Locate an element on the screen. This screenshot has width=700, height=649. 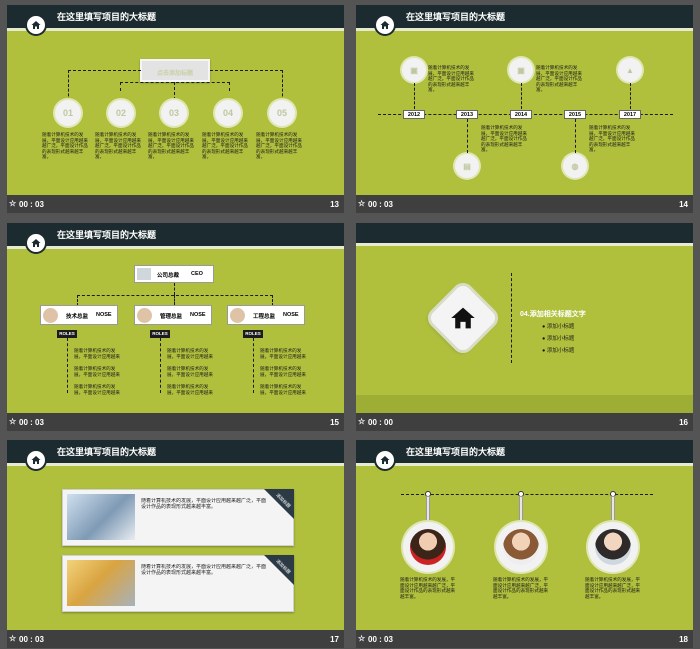
manager-box: 管理总监 NOSE is located at coordinates (173, 315).